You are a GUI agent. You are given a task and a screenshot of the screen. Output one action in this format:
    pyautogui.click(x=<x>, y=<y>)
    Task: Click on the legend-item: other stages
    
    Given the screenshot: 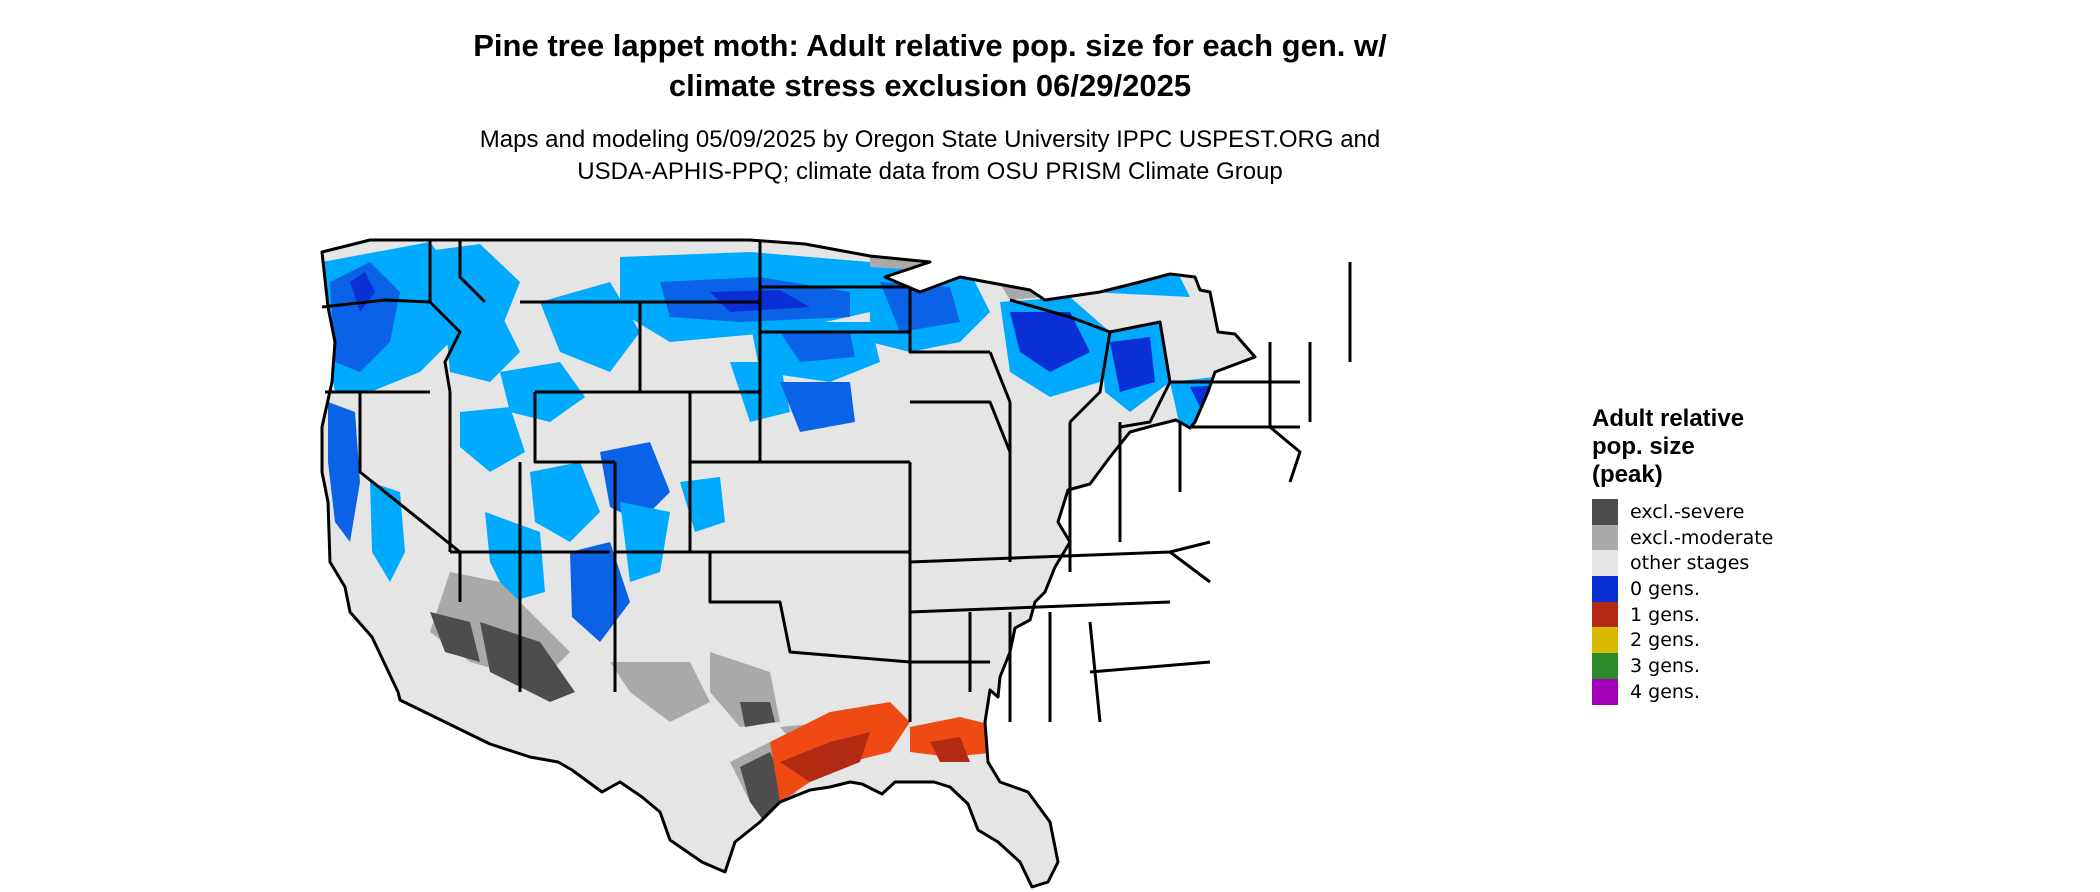 What is the action you would take?
    pyautogui.click(x=1742, y=563)
    